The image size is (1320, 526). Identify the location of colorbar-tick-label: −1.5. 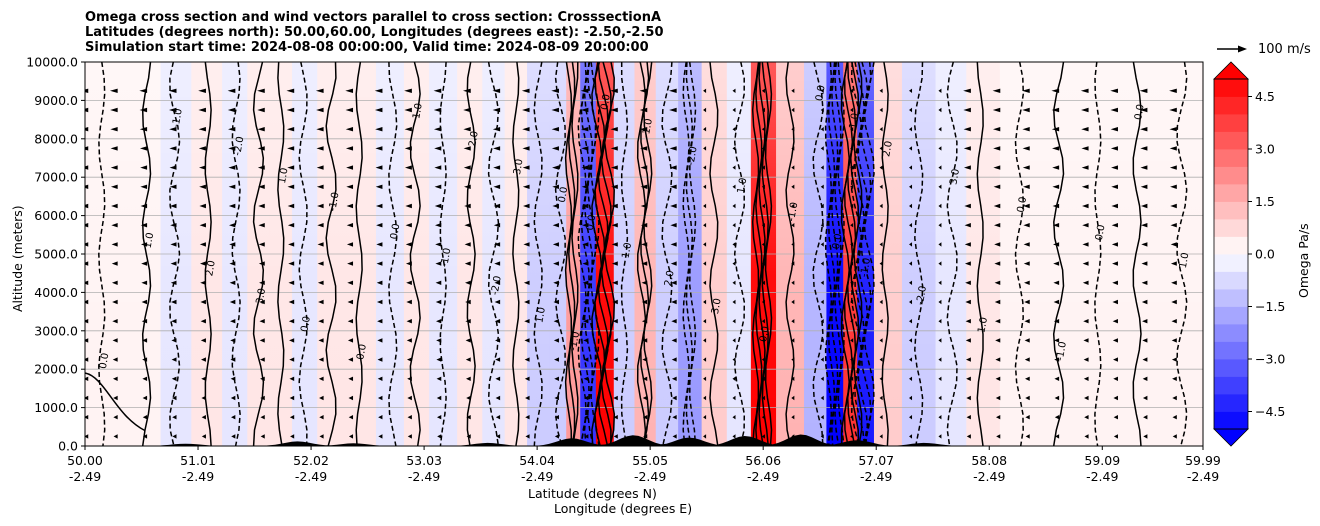
(1270, 306).